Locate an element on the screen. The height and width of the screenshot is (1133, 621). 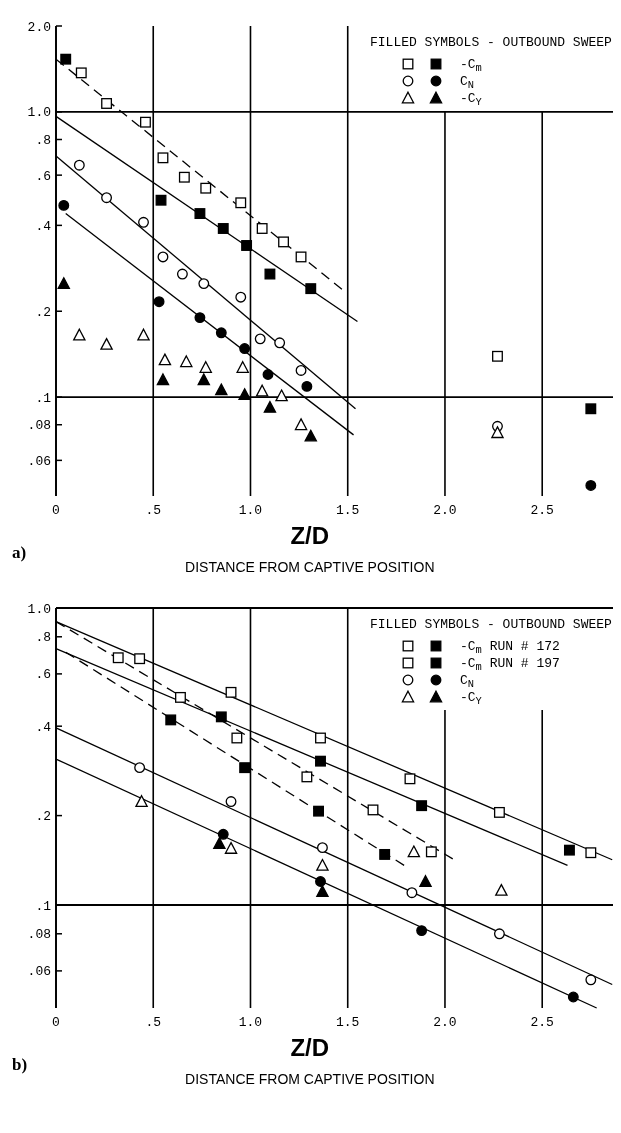
text: a) is located at coordinates (19, 552).